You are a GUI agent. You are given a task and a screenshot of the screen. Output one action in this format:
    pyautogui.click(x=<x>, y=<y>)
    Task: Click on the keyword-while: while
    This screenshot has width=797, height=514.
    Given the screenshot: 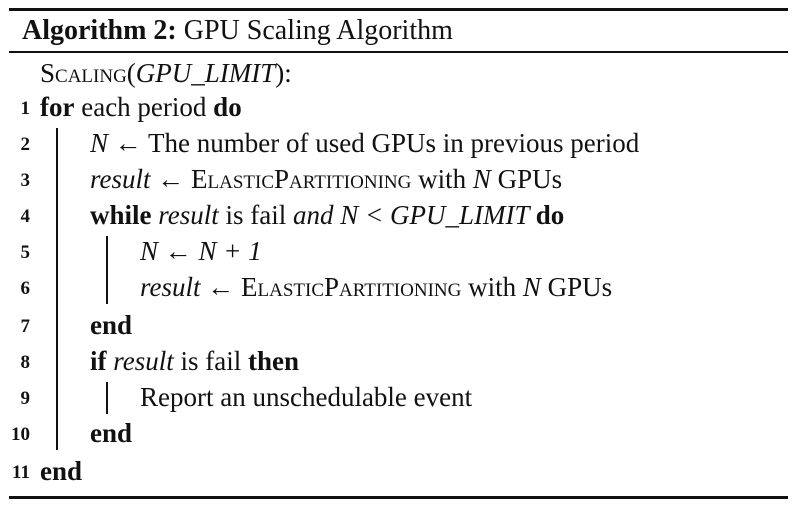 What is the action you would take?
    pyautogui.click(x=121, y=215)
    